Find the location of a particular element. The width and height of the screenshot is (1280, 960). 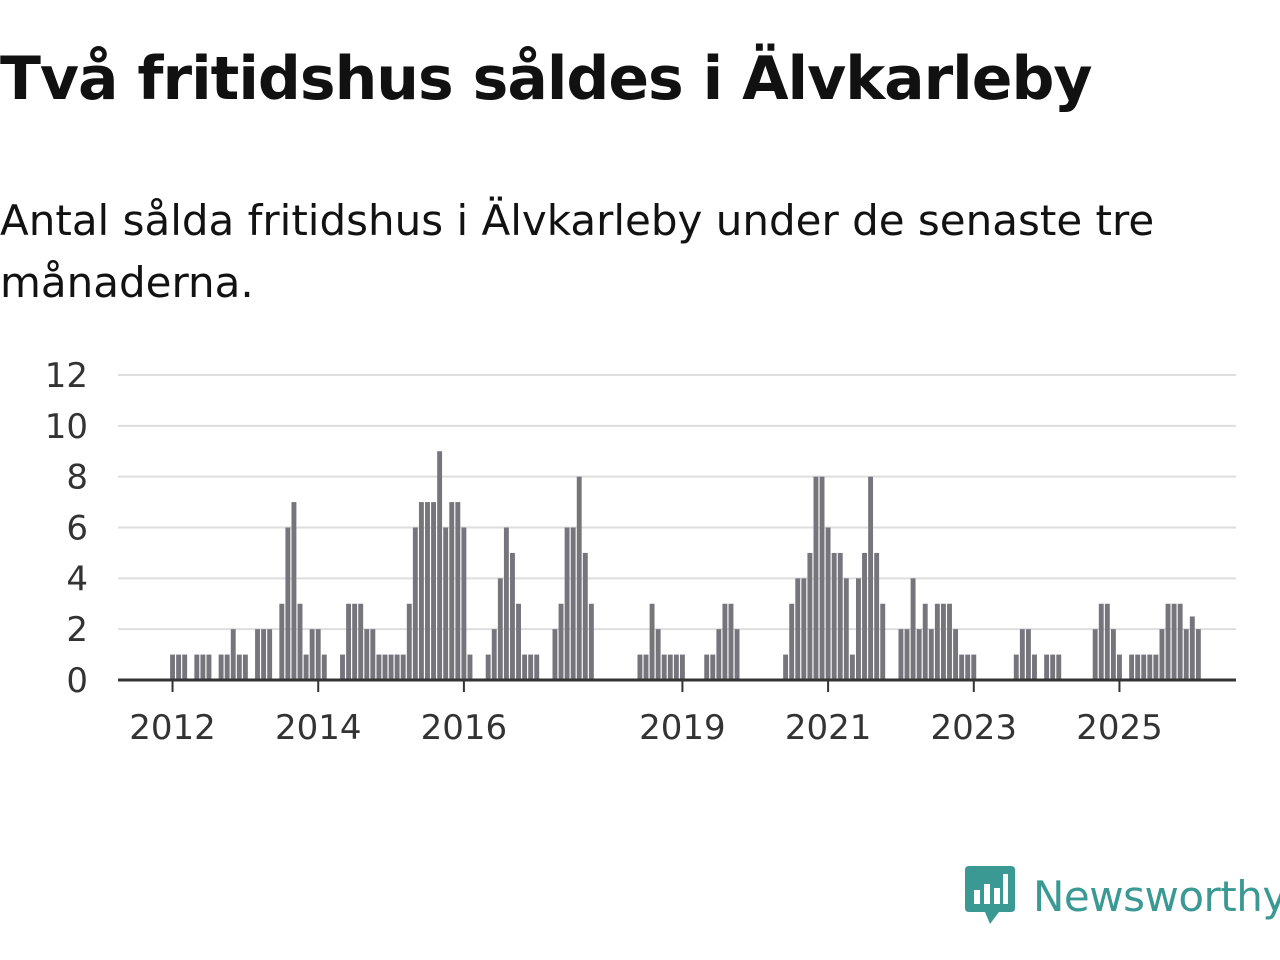

highlight-value-label: 2 is located at coordinates (1234, 344).